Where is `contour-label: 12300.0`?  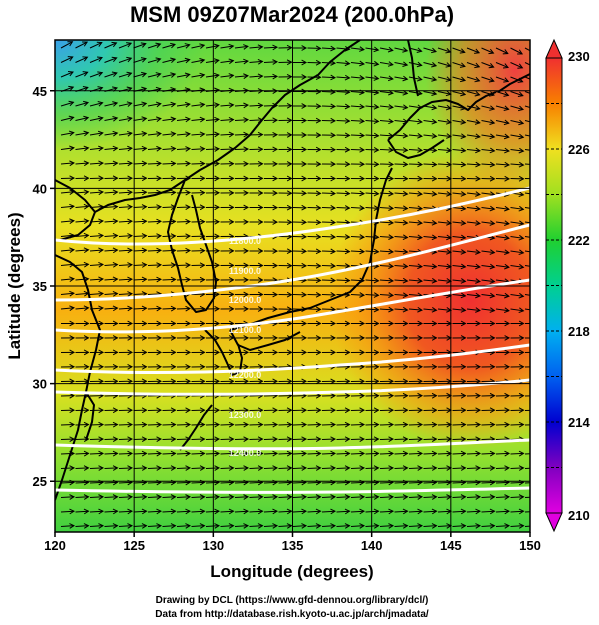
contour-label: 12300.0 is located at coordinates (245, 415).